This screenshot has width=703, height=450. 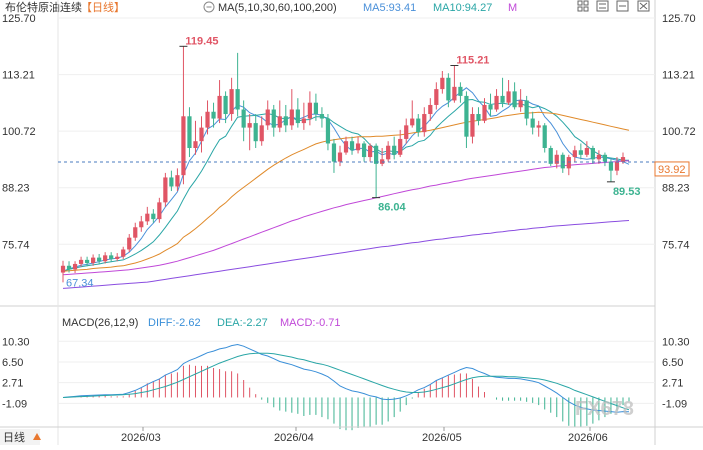 I want to click on period-label: 【日线】, so click(x=103, y=7).